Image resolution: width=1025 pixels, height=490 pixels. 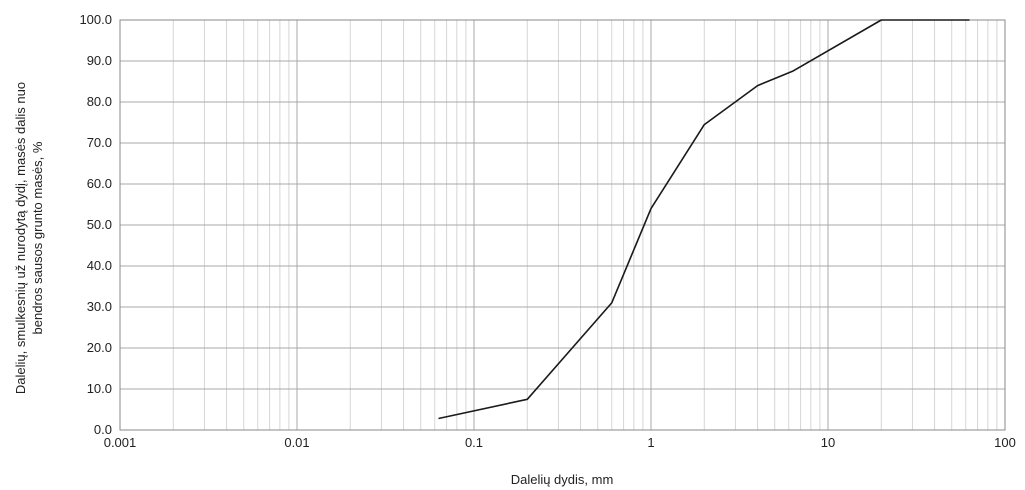 I want to click on x-tick-label: 0.001, so click(x=120, y=442).